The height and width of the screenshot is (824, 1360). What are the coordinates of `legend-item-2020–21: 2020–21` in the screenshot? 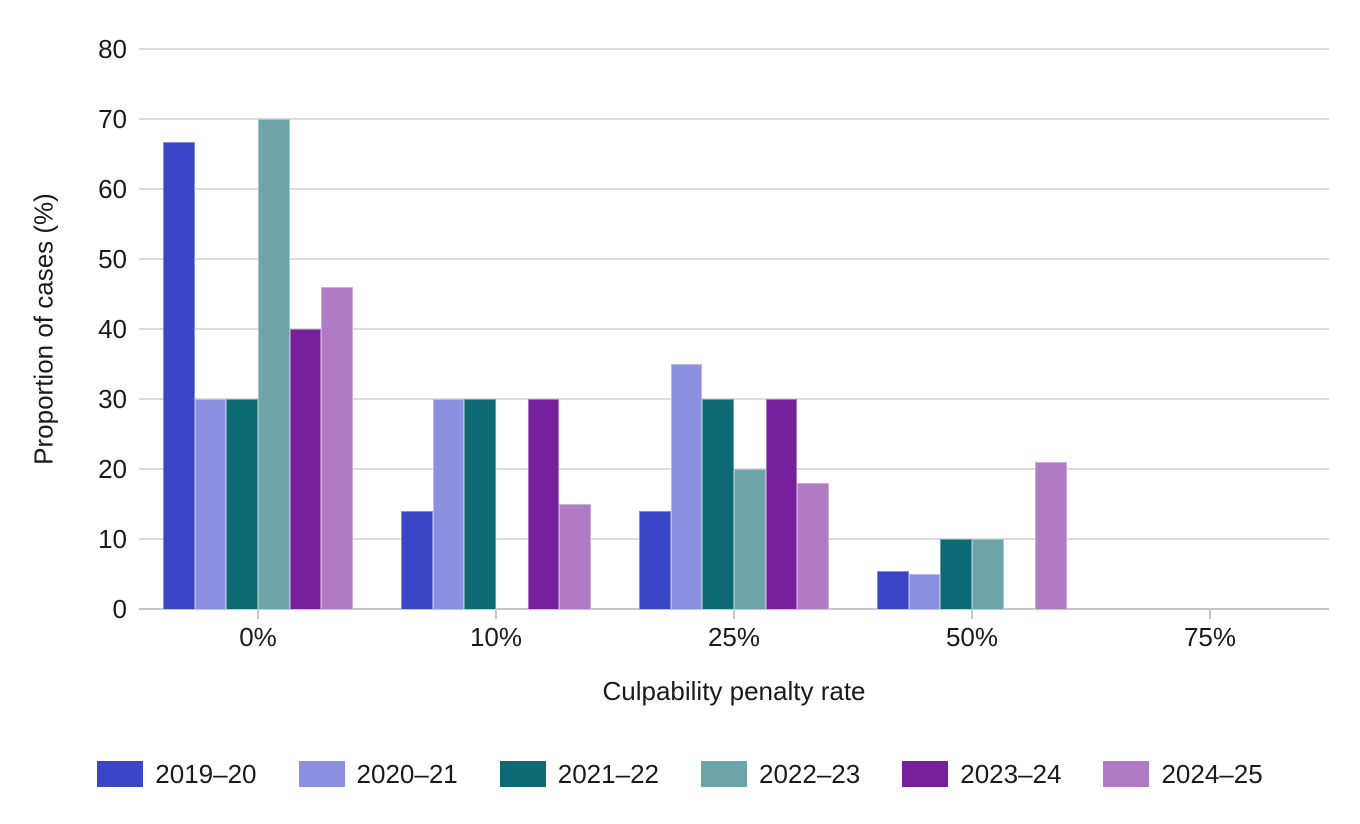 It's located at (378, 774).